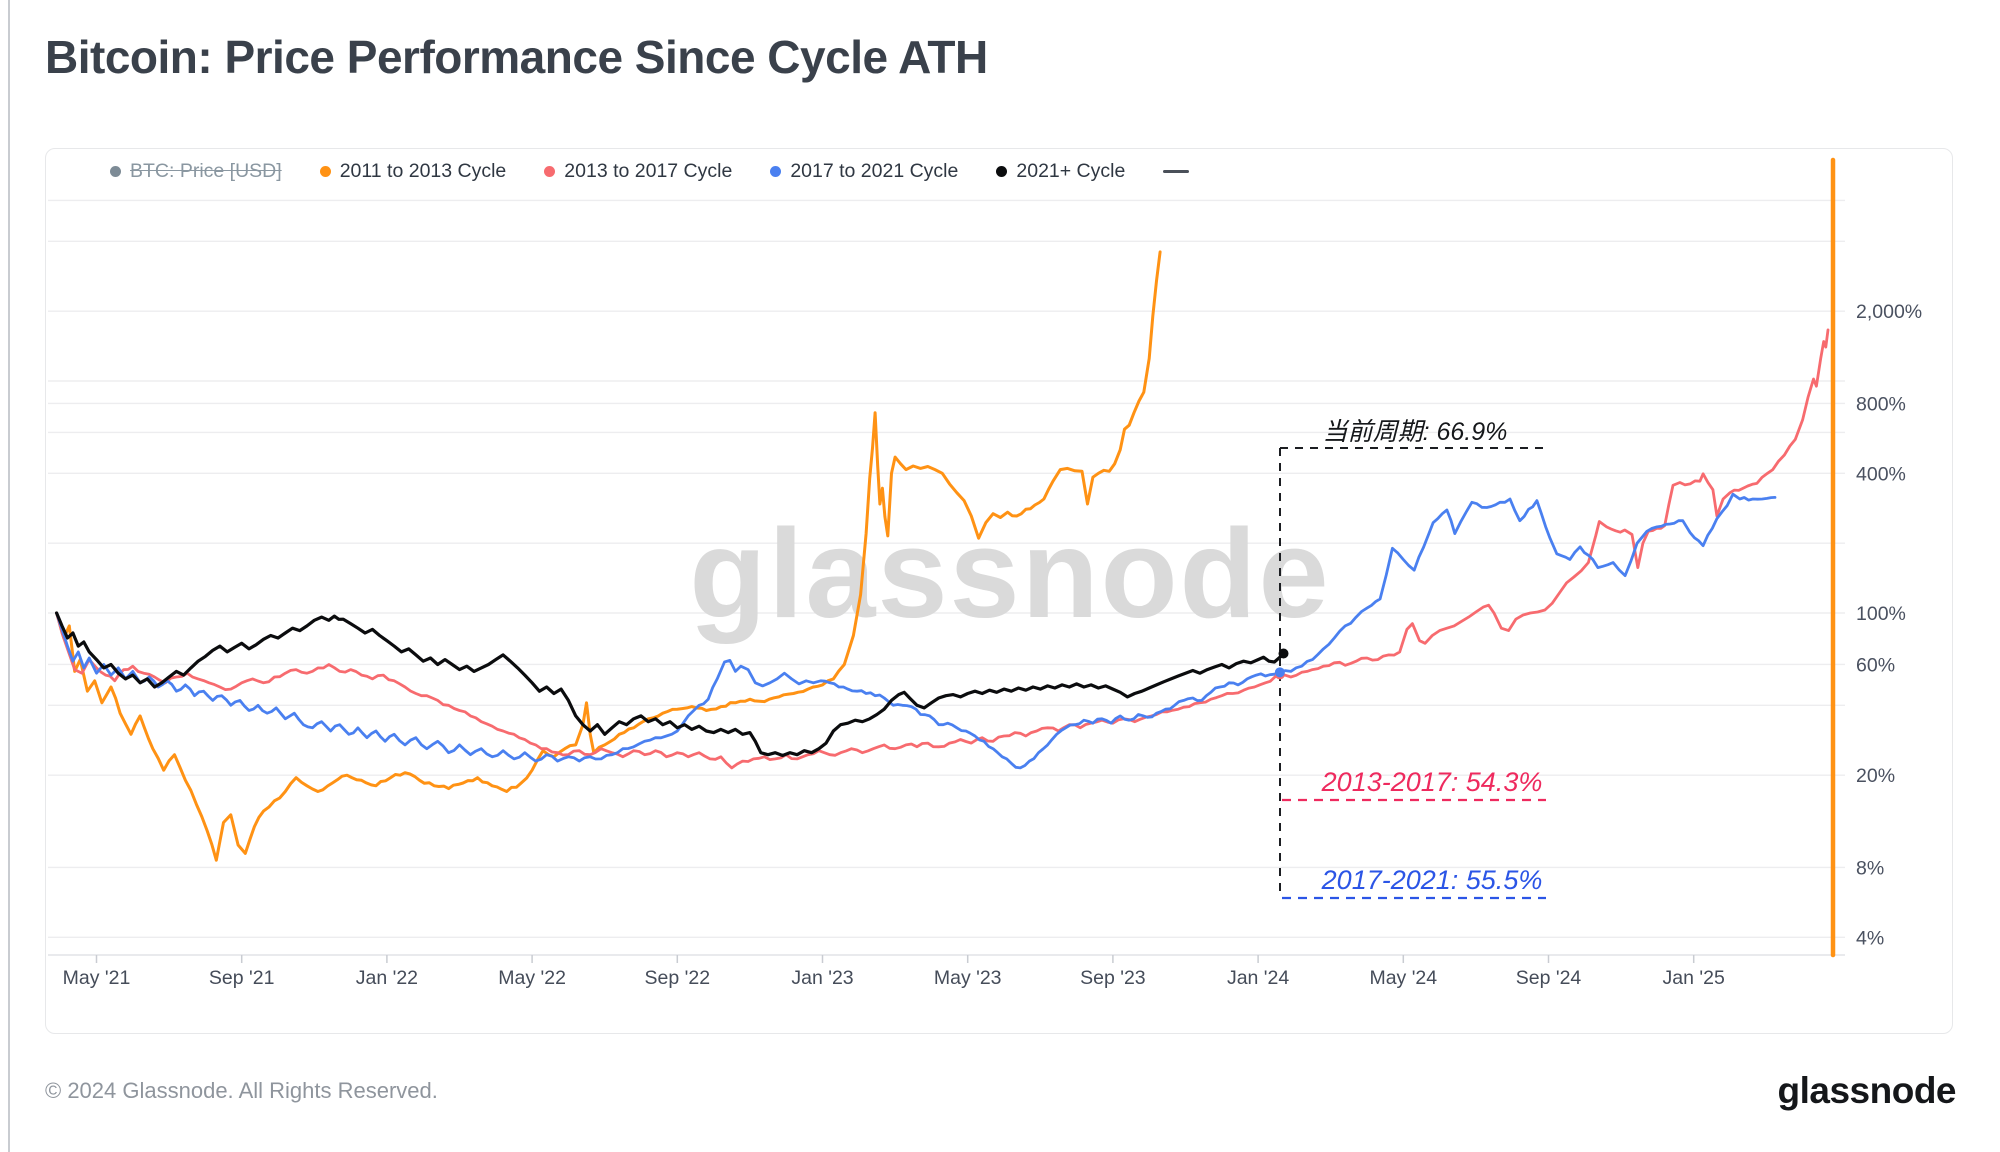  What do you see at coordinates (1432, 880) in the screenshot?
I see `annotation-cycle-2017-2021: 2017-2021: 55.5%` at bounding box center [1432, 880].